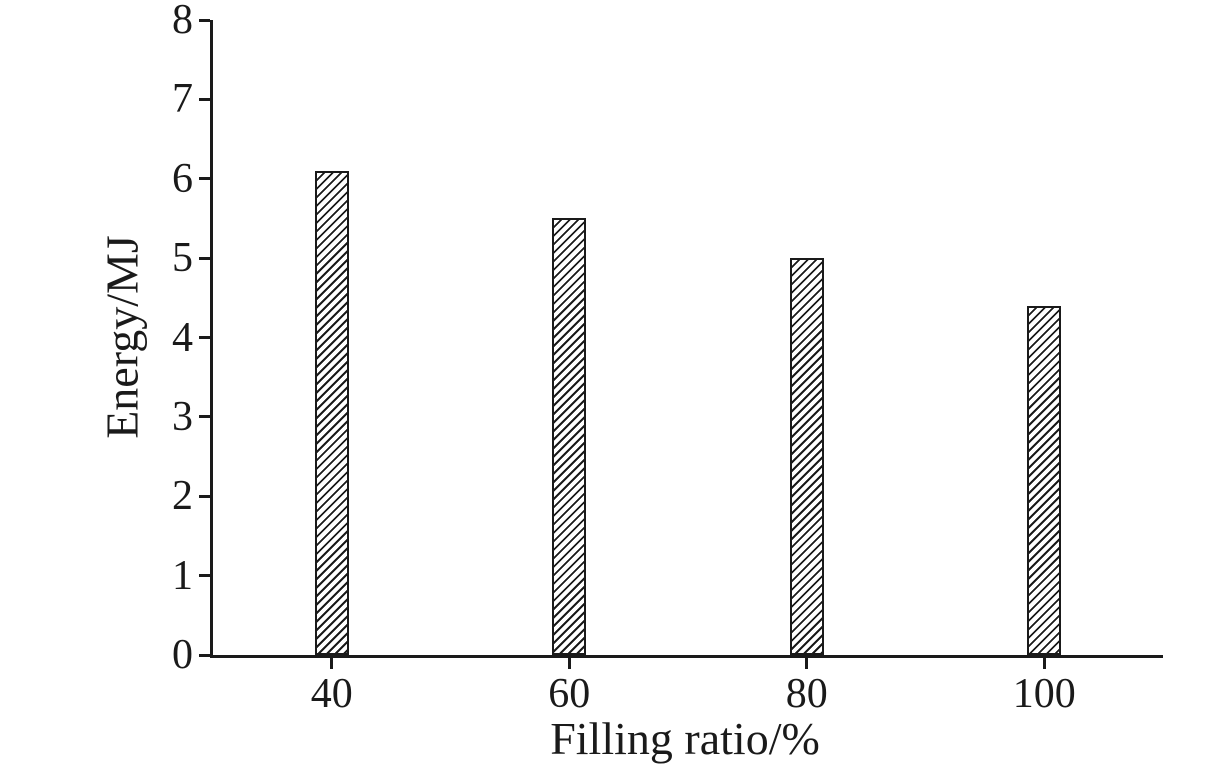  I want to click on y-tick-label-8: 8, so click(182, 21).